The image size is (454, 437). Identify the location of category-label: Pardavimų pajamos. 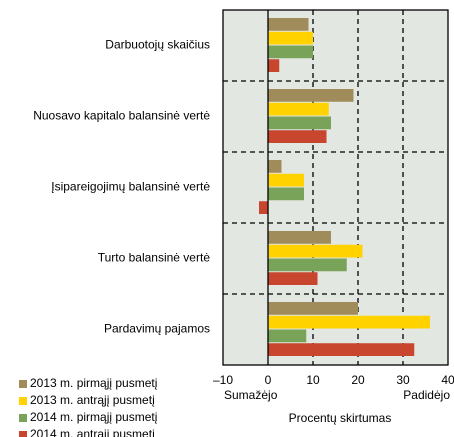
(157, 329).